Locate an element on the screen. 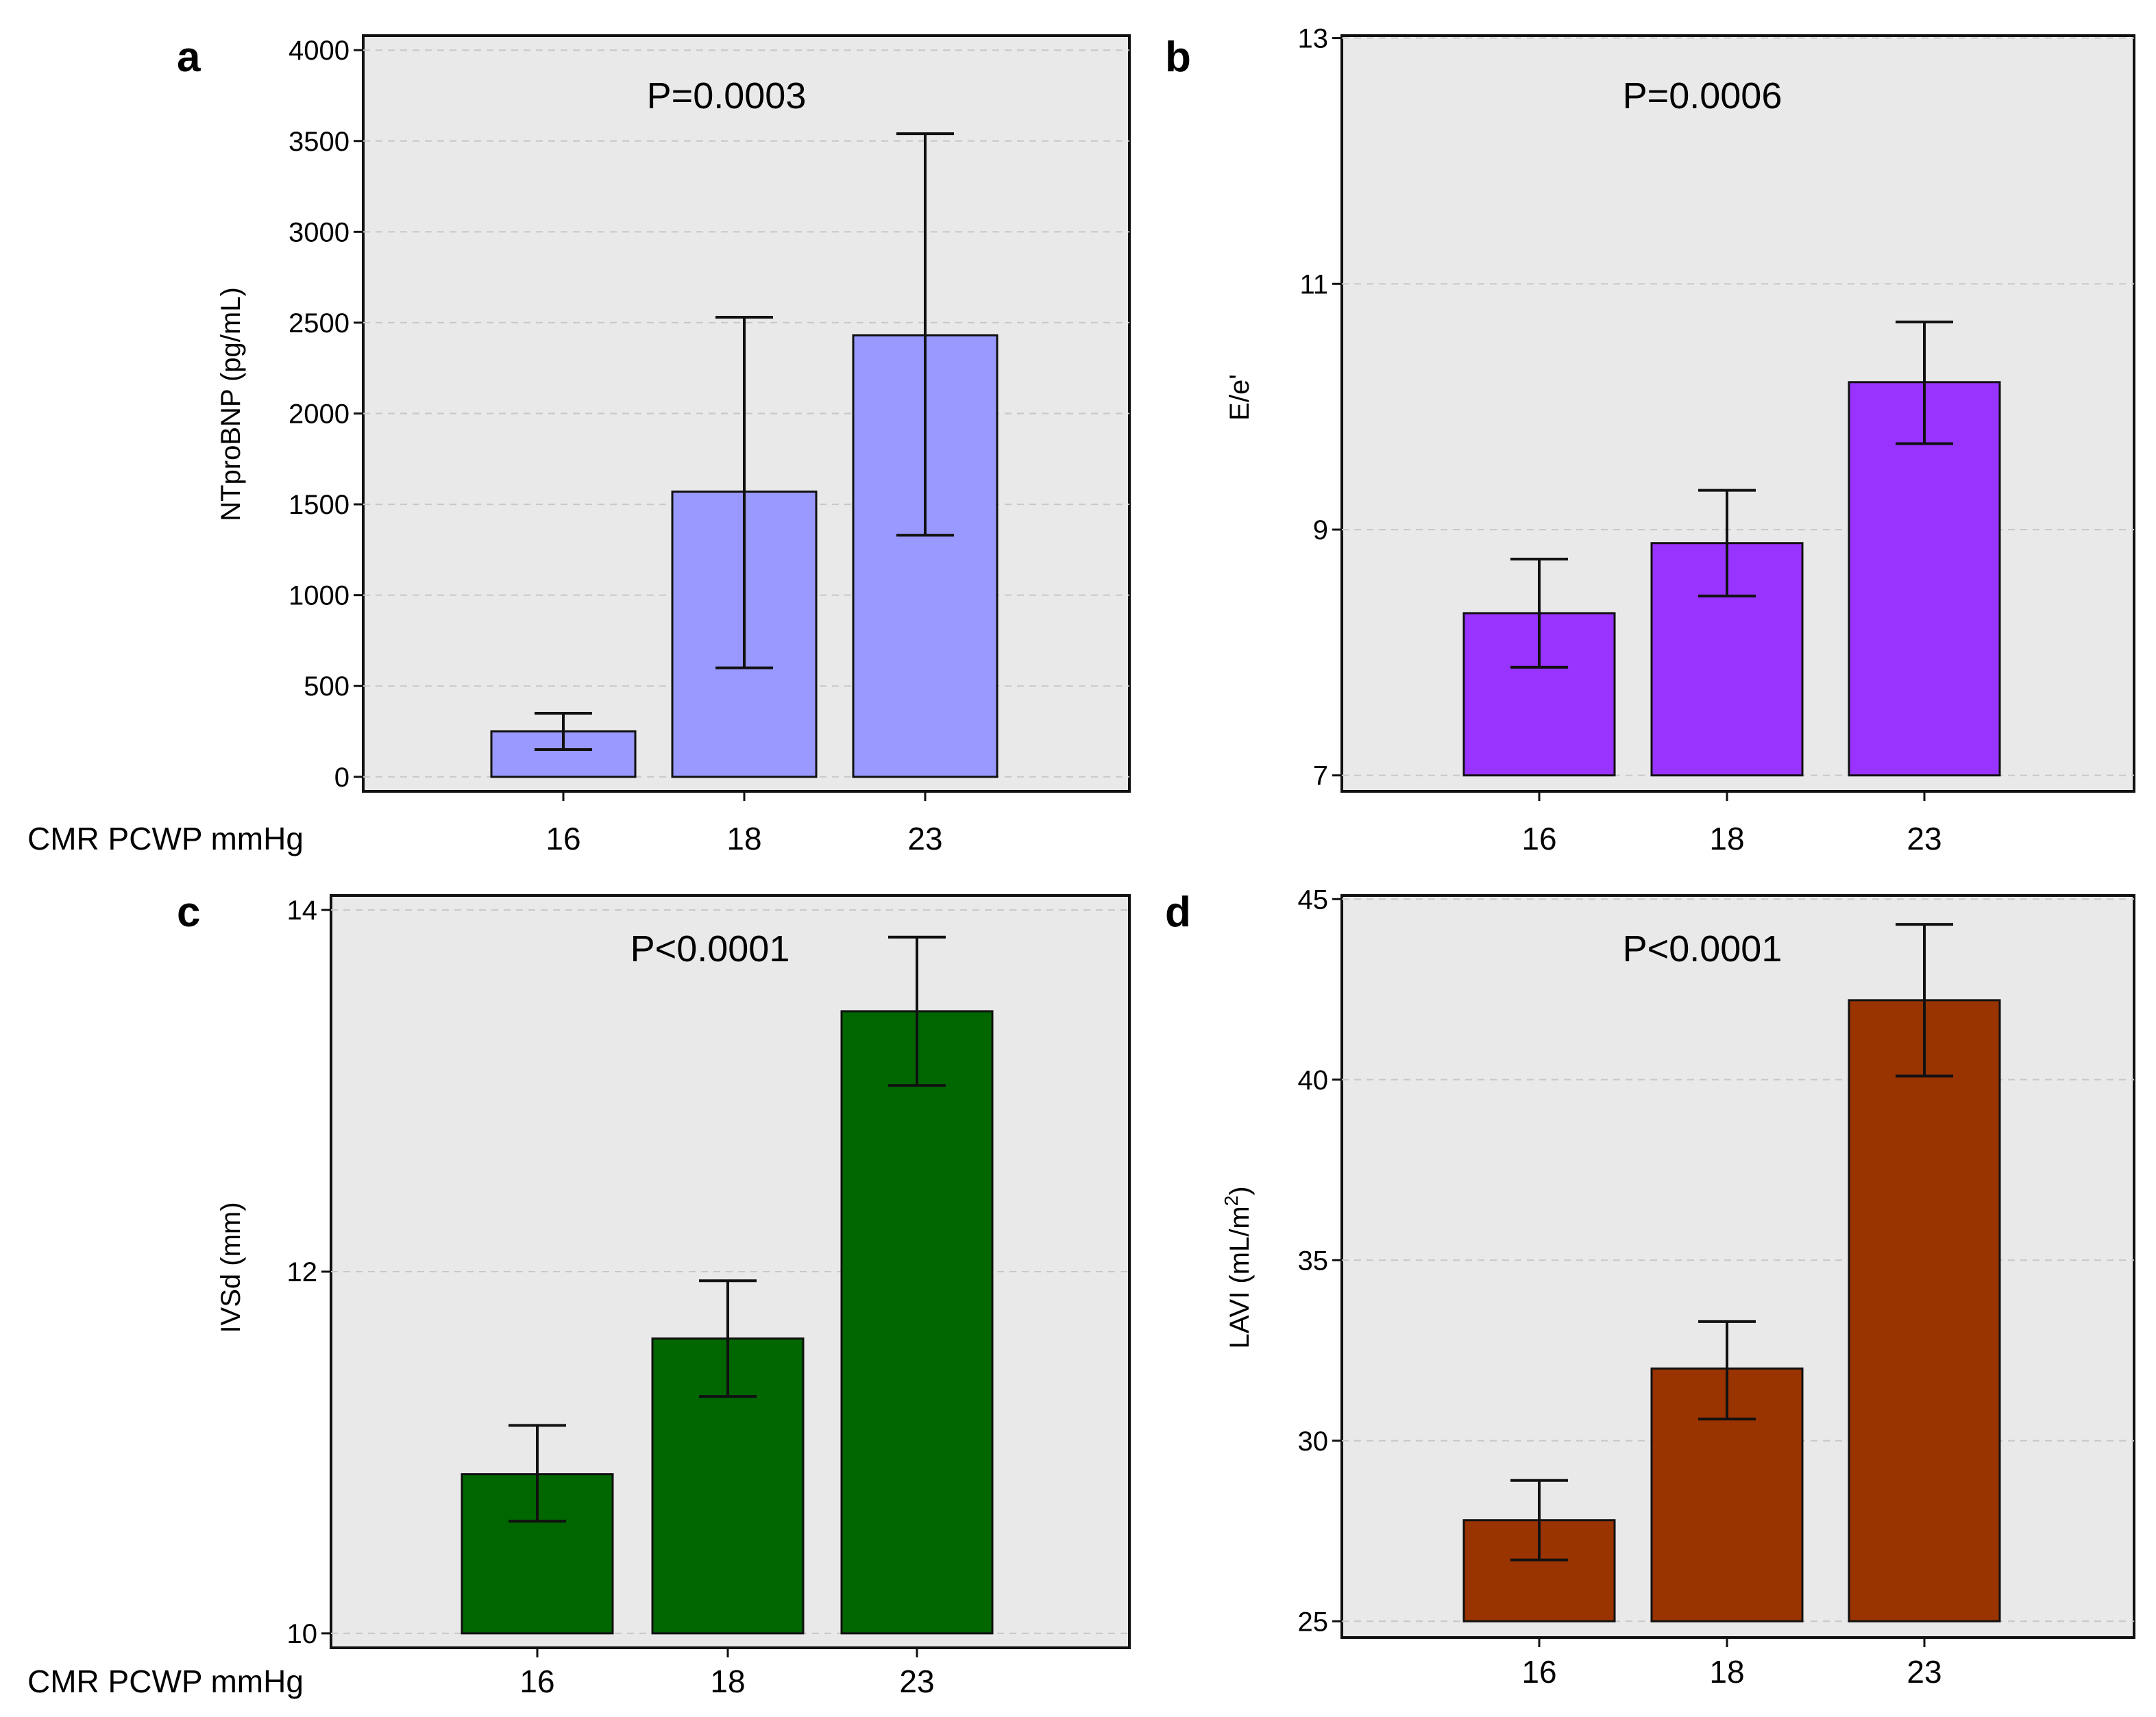 The image size is (2156, 1717). y-tick-label: 40 is located at coordinates (1313, 1080).